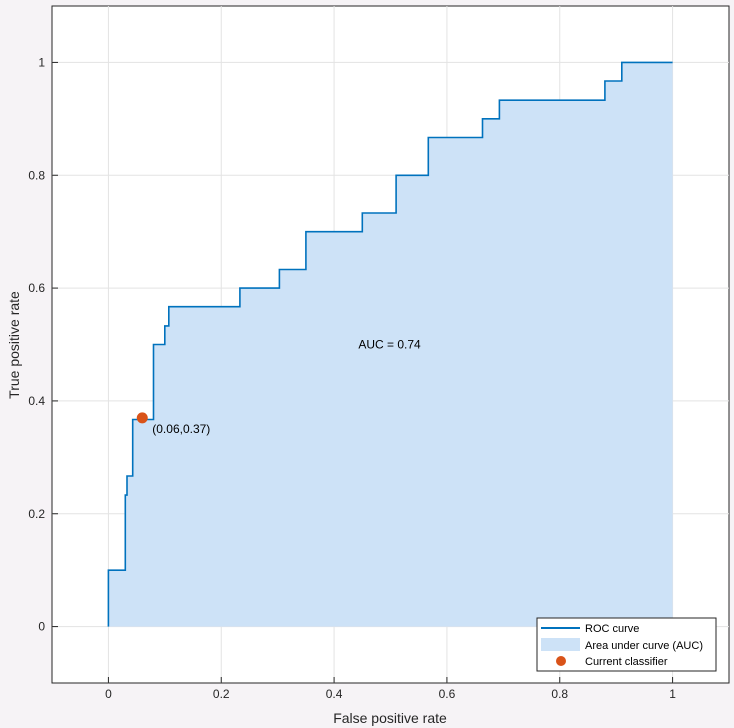 The height and width of the screenshot is (728, 734). Describe the element at coordinates (221, 694) in the screenshot. I see `x-tick-label: 0.2` at that location.